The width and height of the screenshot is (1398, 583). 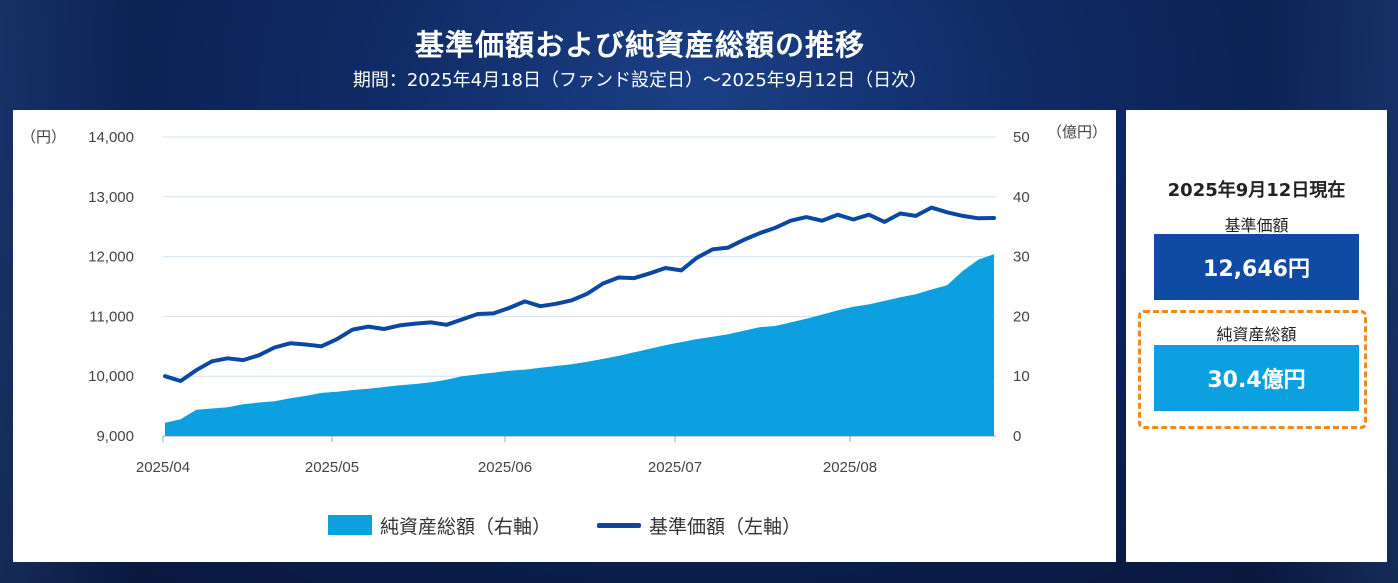 I want to click on left-axis-tick-label: 12,000, so click(x=111, y=257).